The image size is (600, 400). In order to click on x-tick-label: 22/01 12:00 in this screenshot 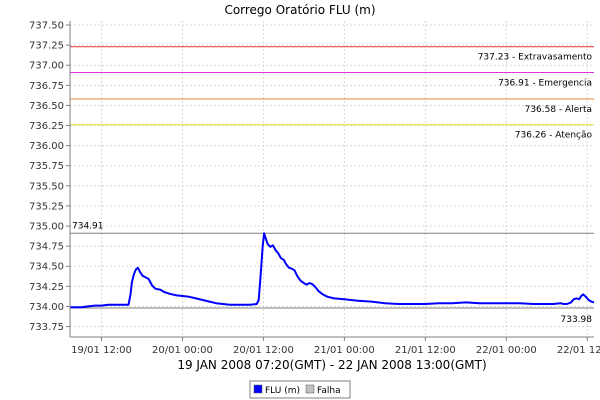, I will do `click(578, 350)`.